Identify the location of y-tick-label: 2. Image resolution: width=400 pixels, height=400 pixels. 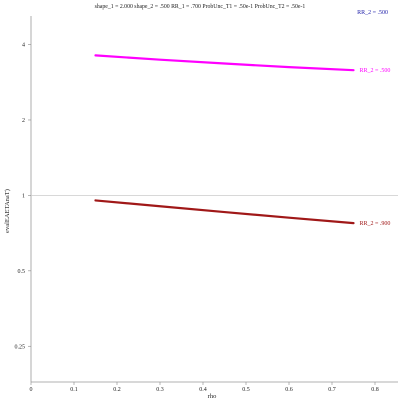
(23, 121).